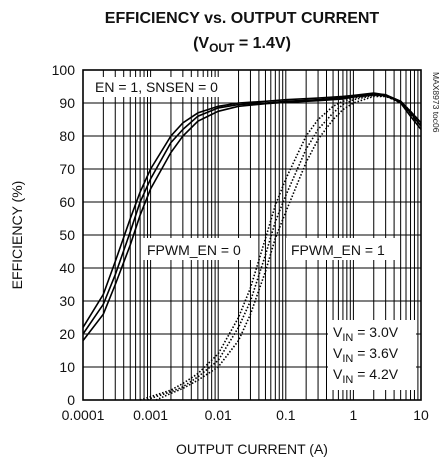  What do you see at coordinates (375, 374) in the screenshot?
I see `legend-value: = 4.2V` at bounding box center [375, 374].